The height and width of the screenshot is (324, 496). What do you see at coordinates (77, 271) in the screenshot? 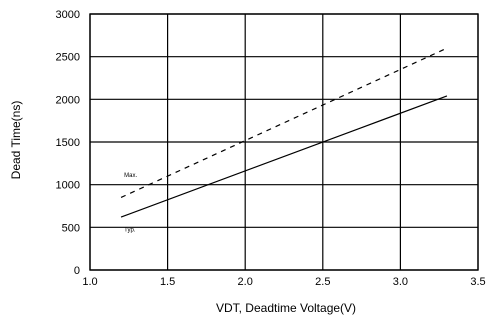
I see `y-tick-label: 0` at bounding box center [77, 271].